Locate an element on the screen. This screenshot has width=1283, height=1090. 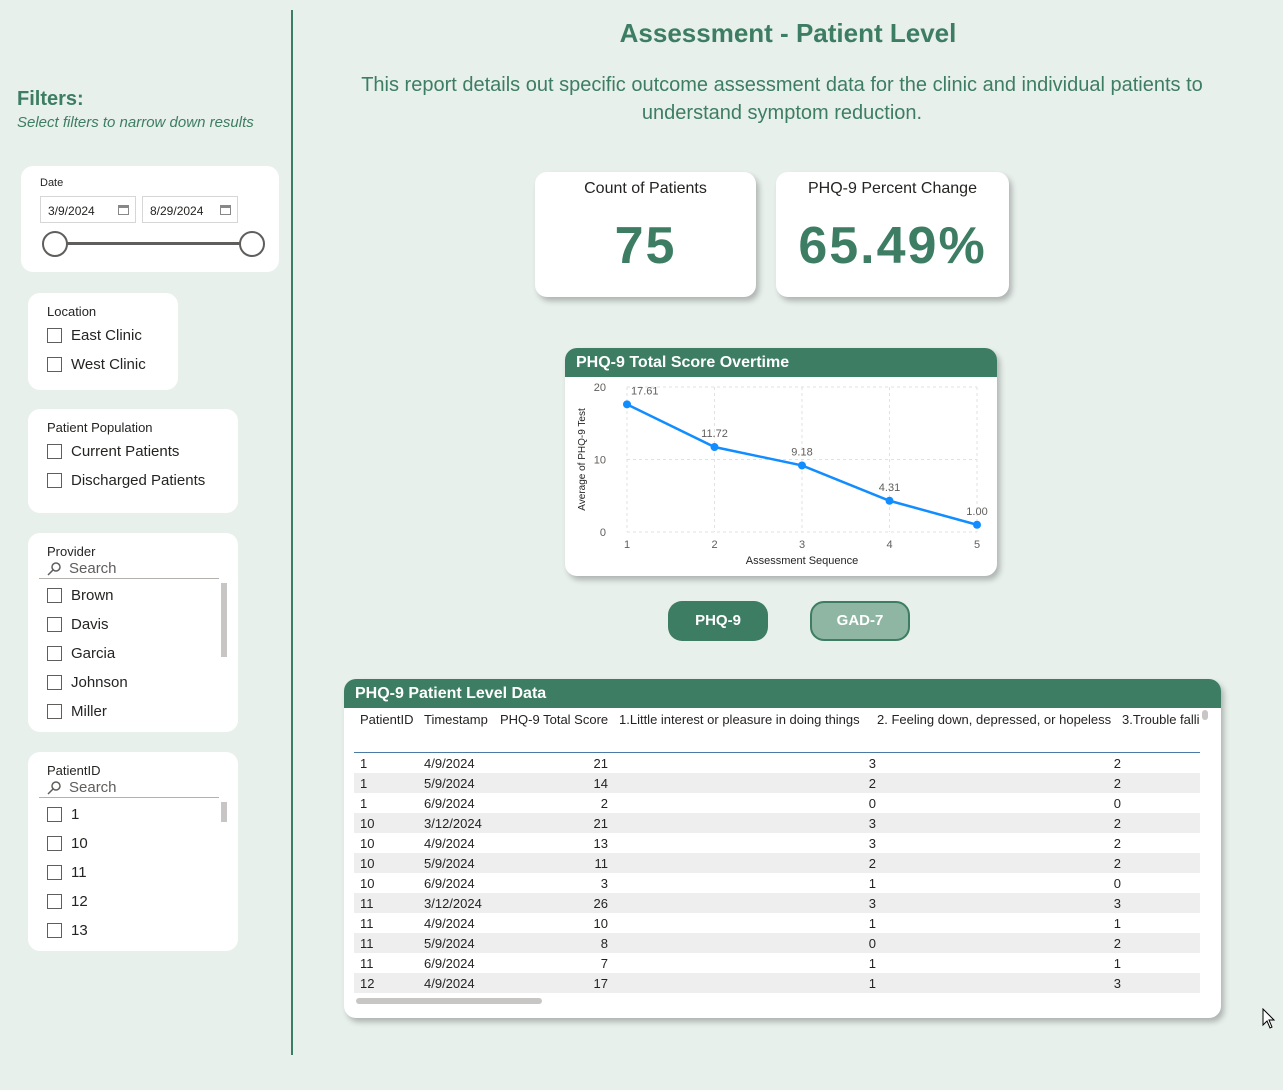
population-item: Discharged Patients is located at coordinates (142, 480).